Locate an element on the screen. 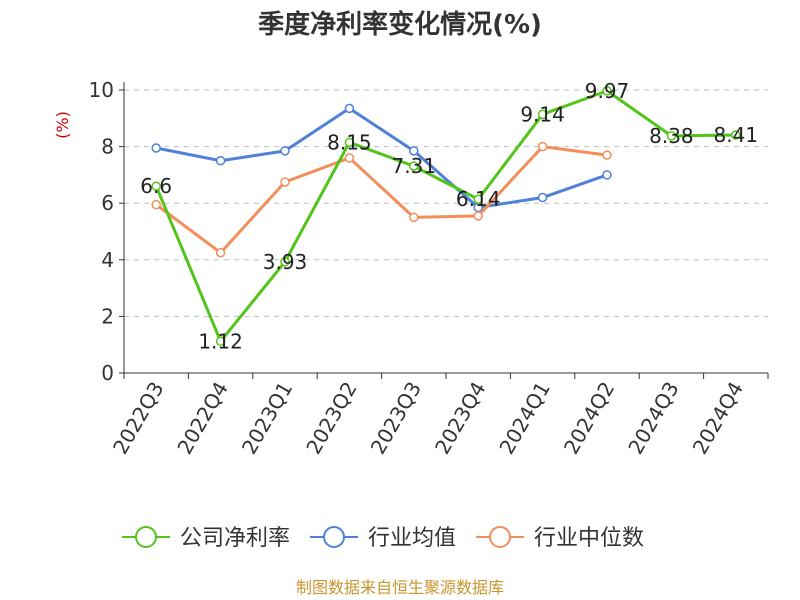 The width and height of the screenshot is (800, 600). data-label: 8.41 is located at coordinates (736, 135).